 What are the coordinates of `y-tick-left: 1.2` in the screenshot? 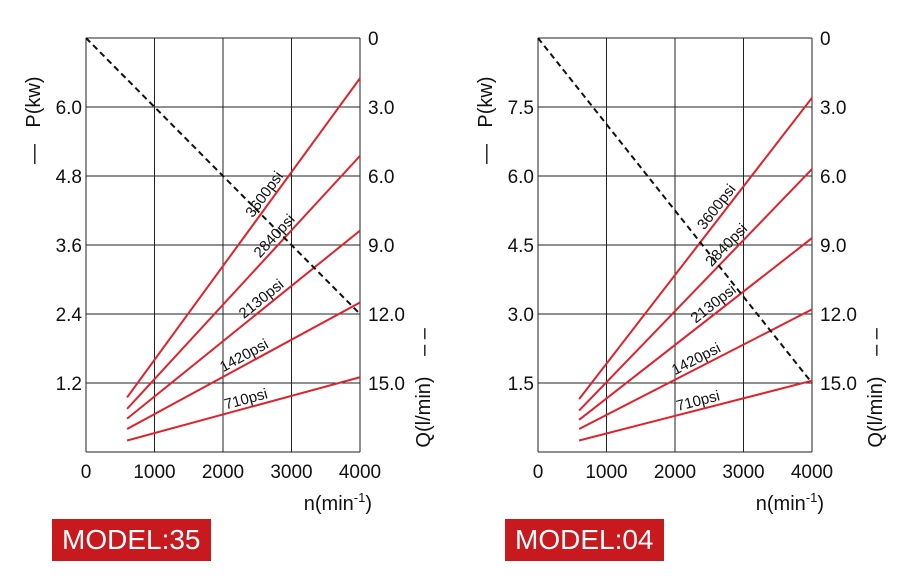 It's located at (69, 384).